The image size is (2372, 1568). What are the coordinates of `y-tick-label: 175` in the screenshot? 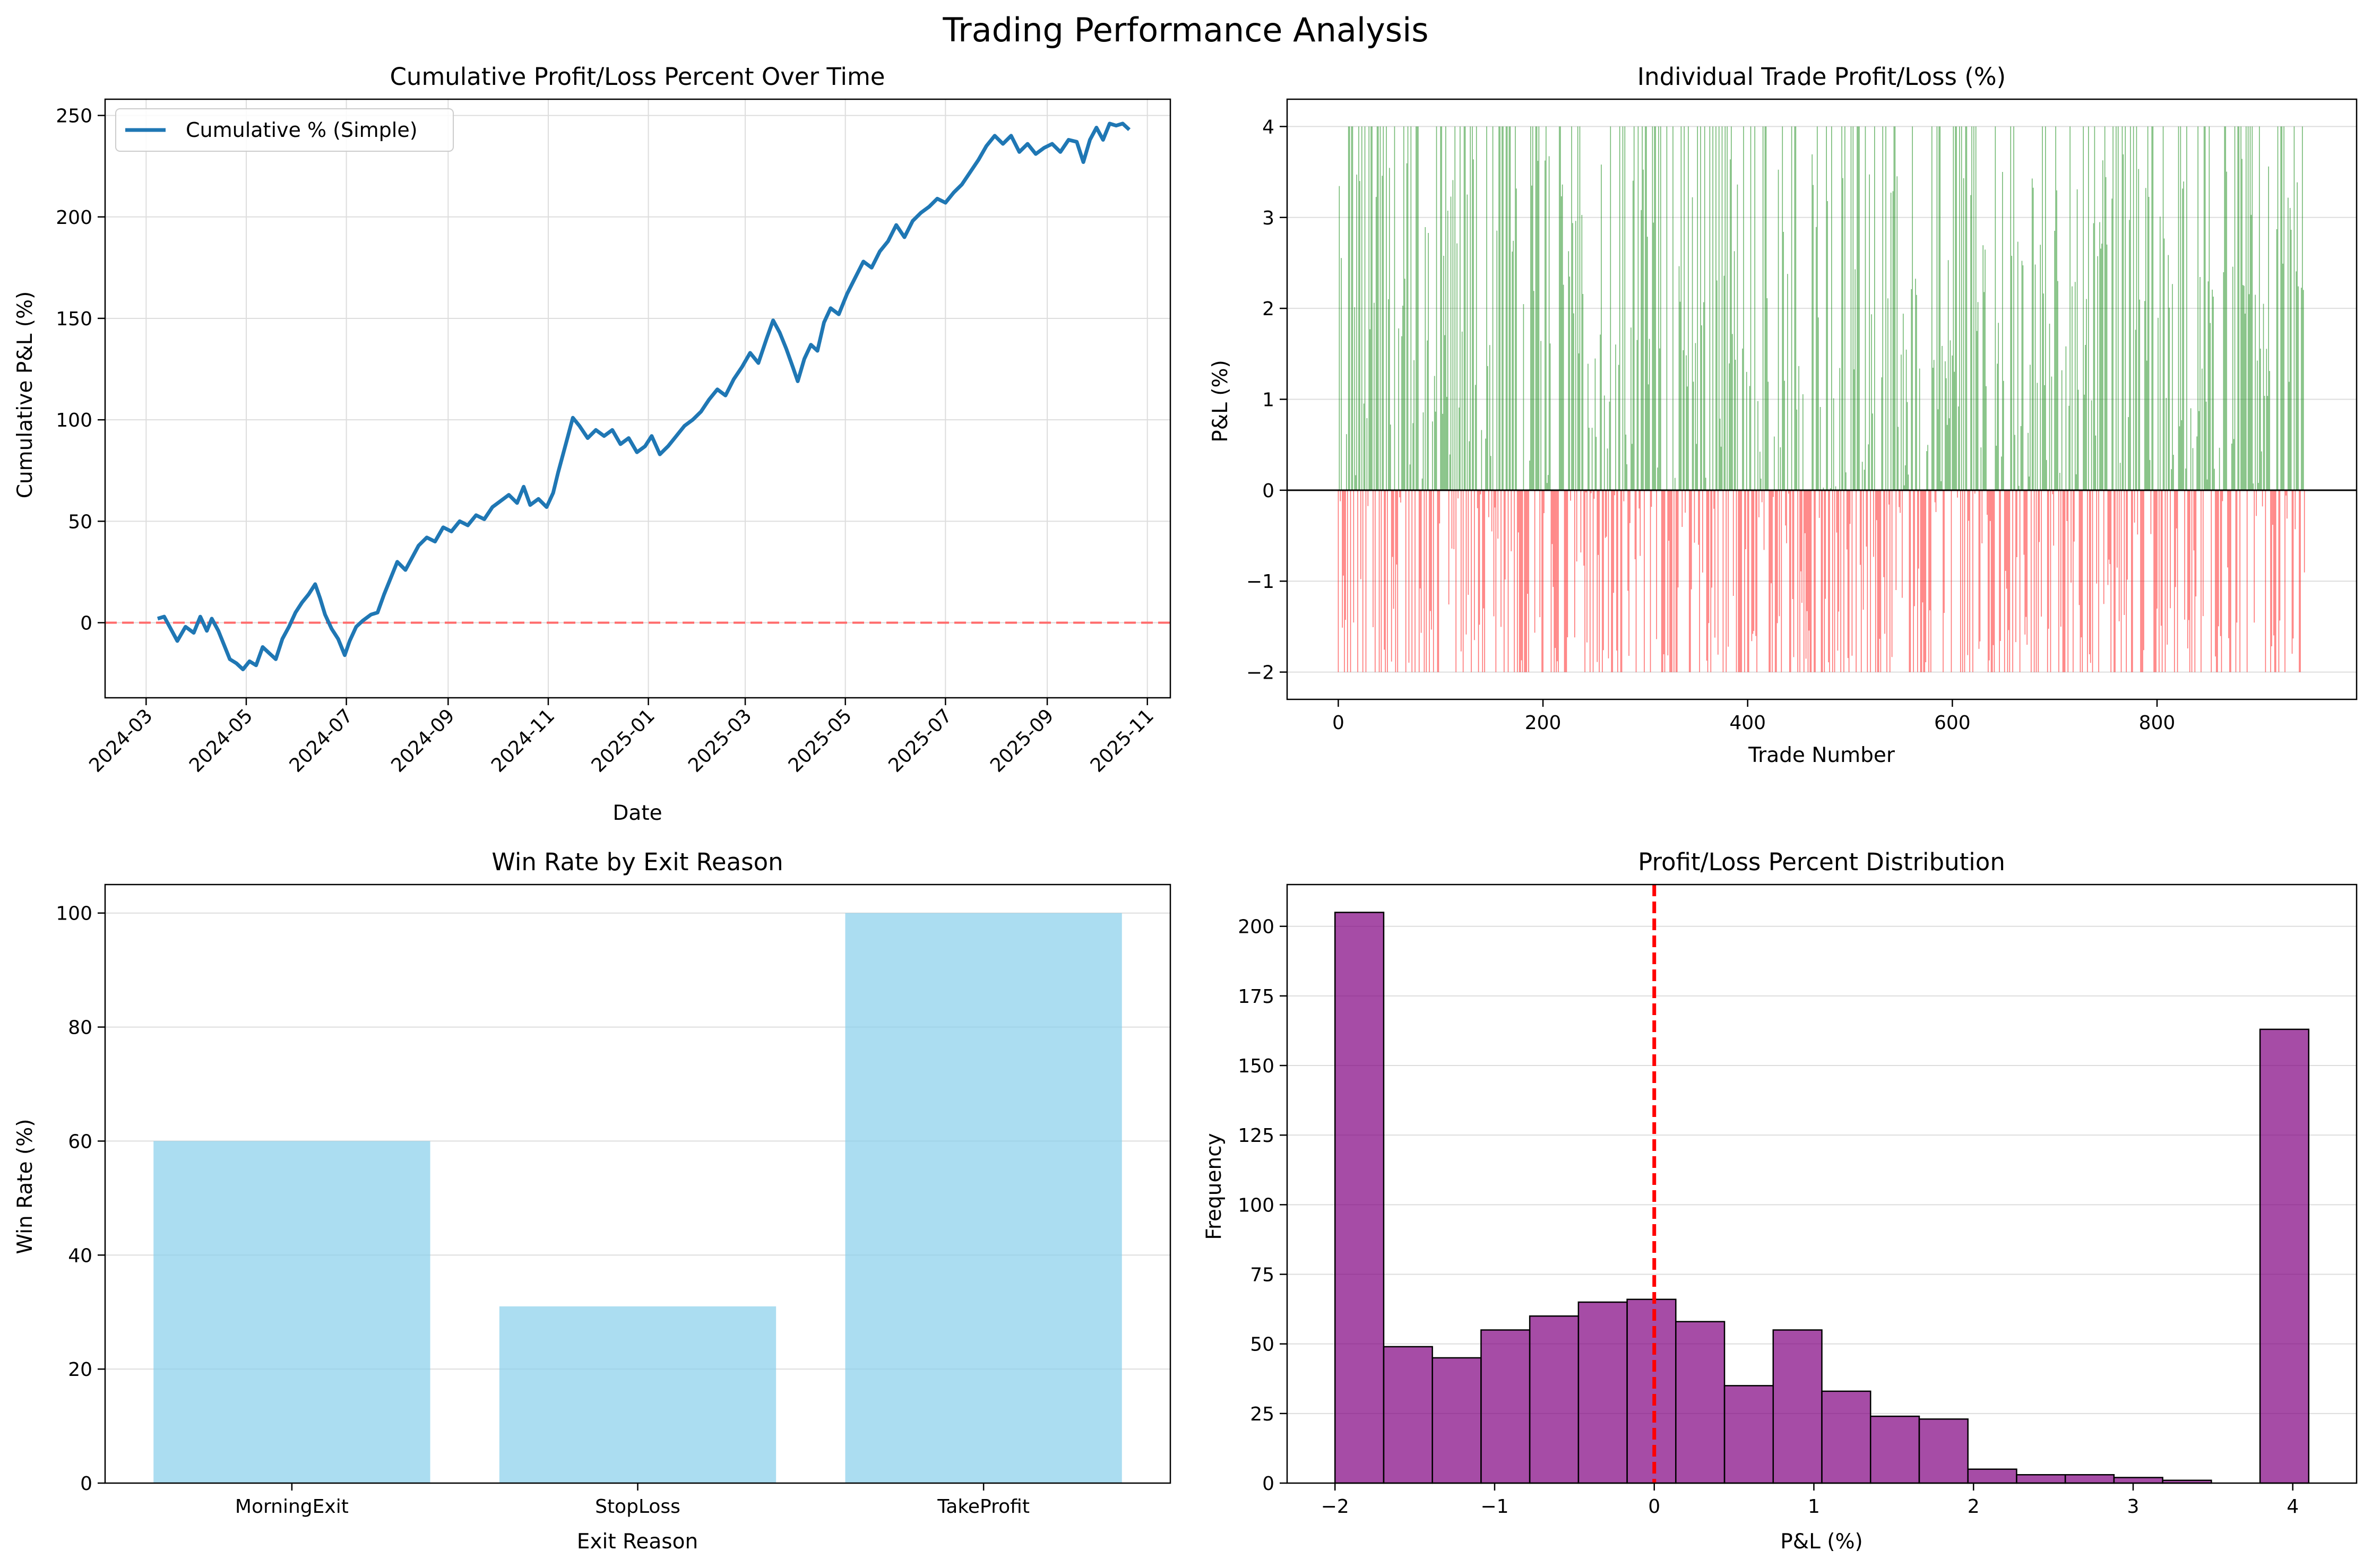 It's located at (1256, 997).